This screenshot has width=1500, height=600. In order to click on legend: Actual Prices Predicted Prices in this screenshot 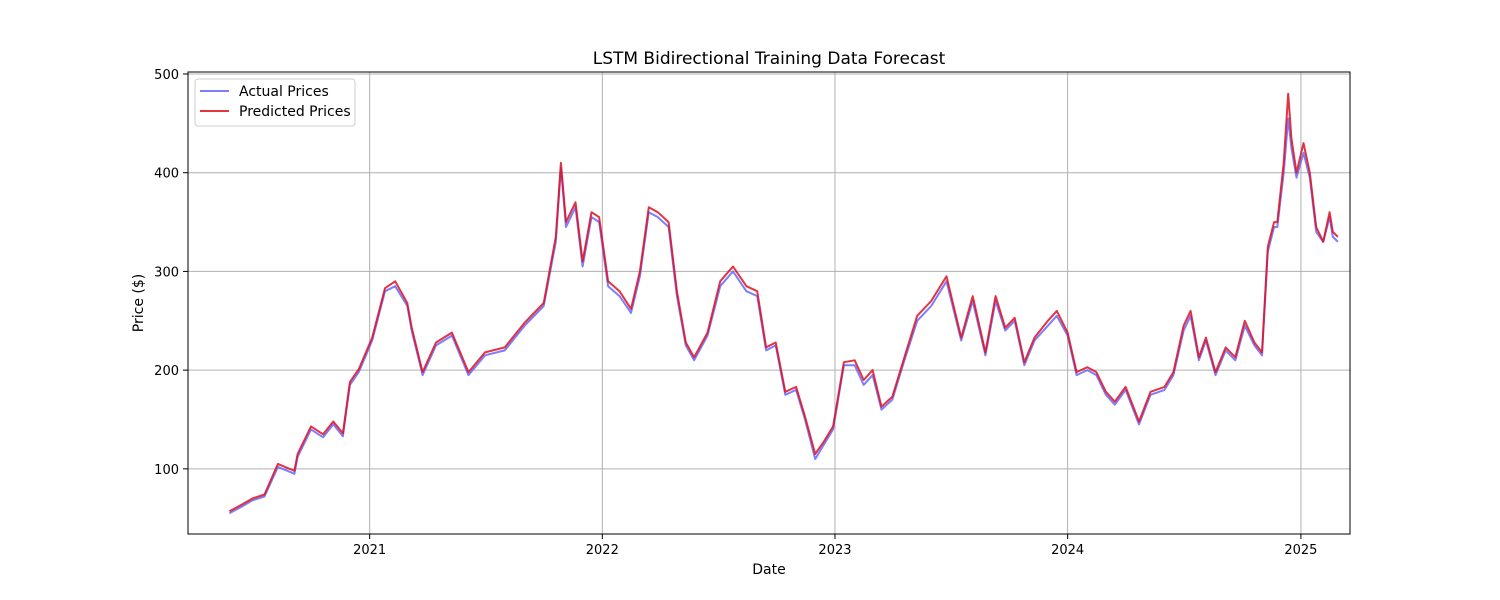, I will do `click(275, 102)`.